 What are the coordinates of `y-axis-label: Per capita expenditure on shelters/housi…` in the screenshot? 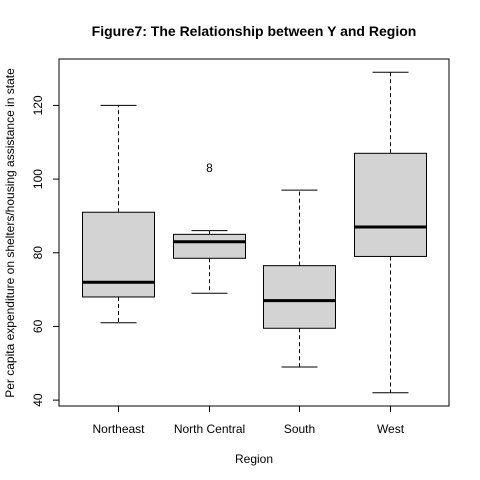 It's located at (10, 233).